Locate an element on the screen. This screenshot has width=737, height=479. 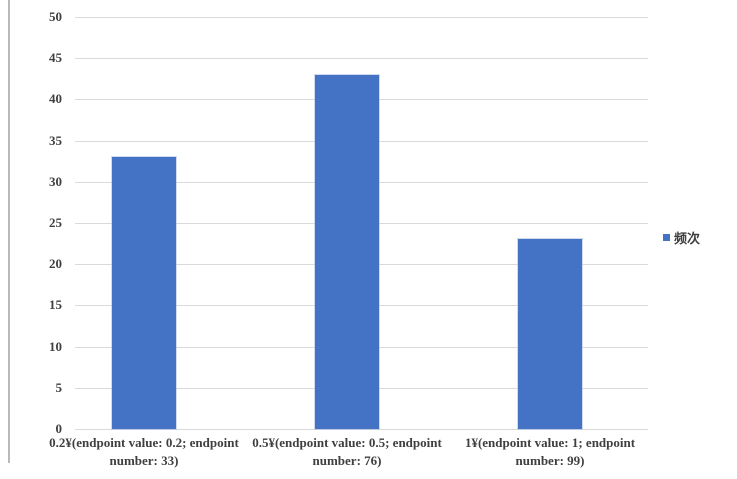
y-tick-label-5: 5 is located at coordinates (59, 387).